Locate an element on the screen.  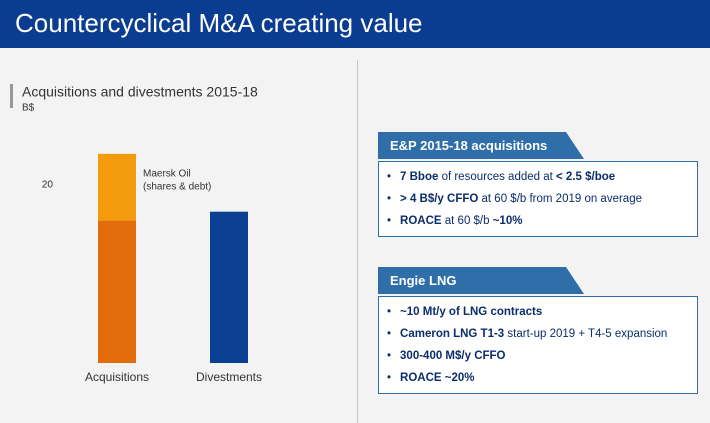
bullet-text: 7 Bboe is located at coordinates (419, 177).